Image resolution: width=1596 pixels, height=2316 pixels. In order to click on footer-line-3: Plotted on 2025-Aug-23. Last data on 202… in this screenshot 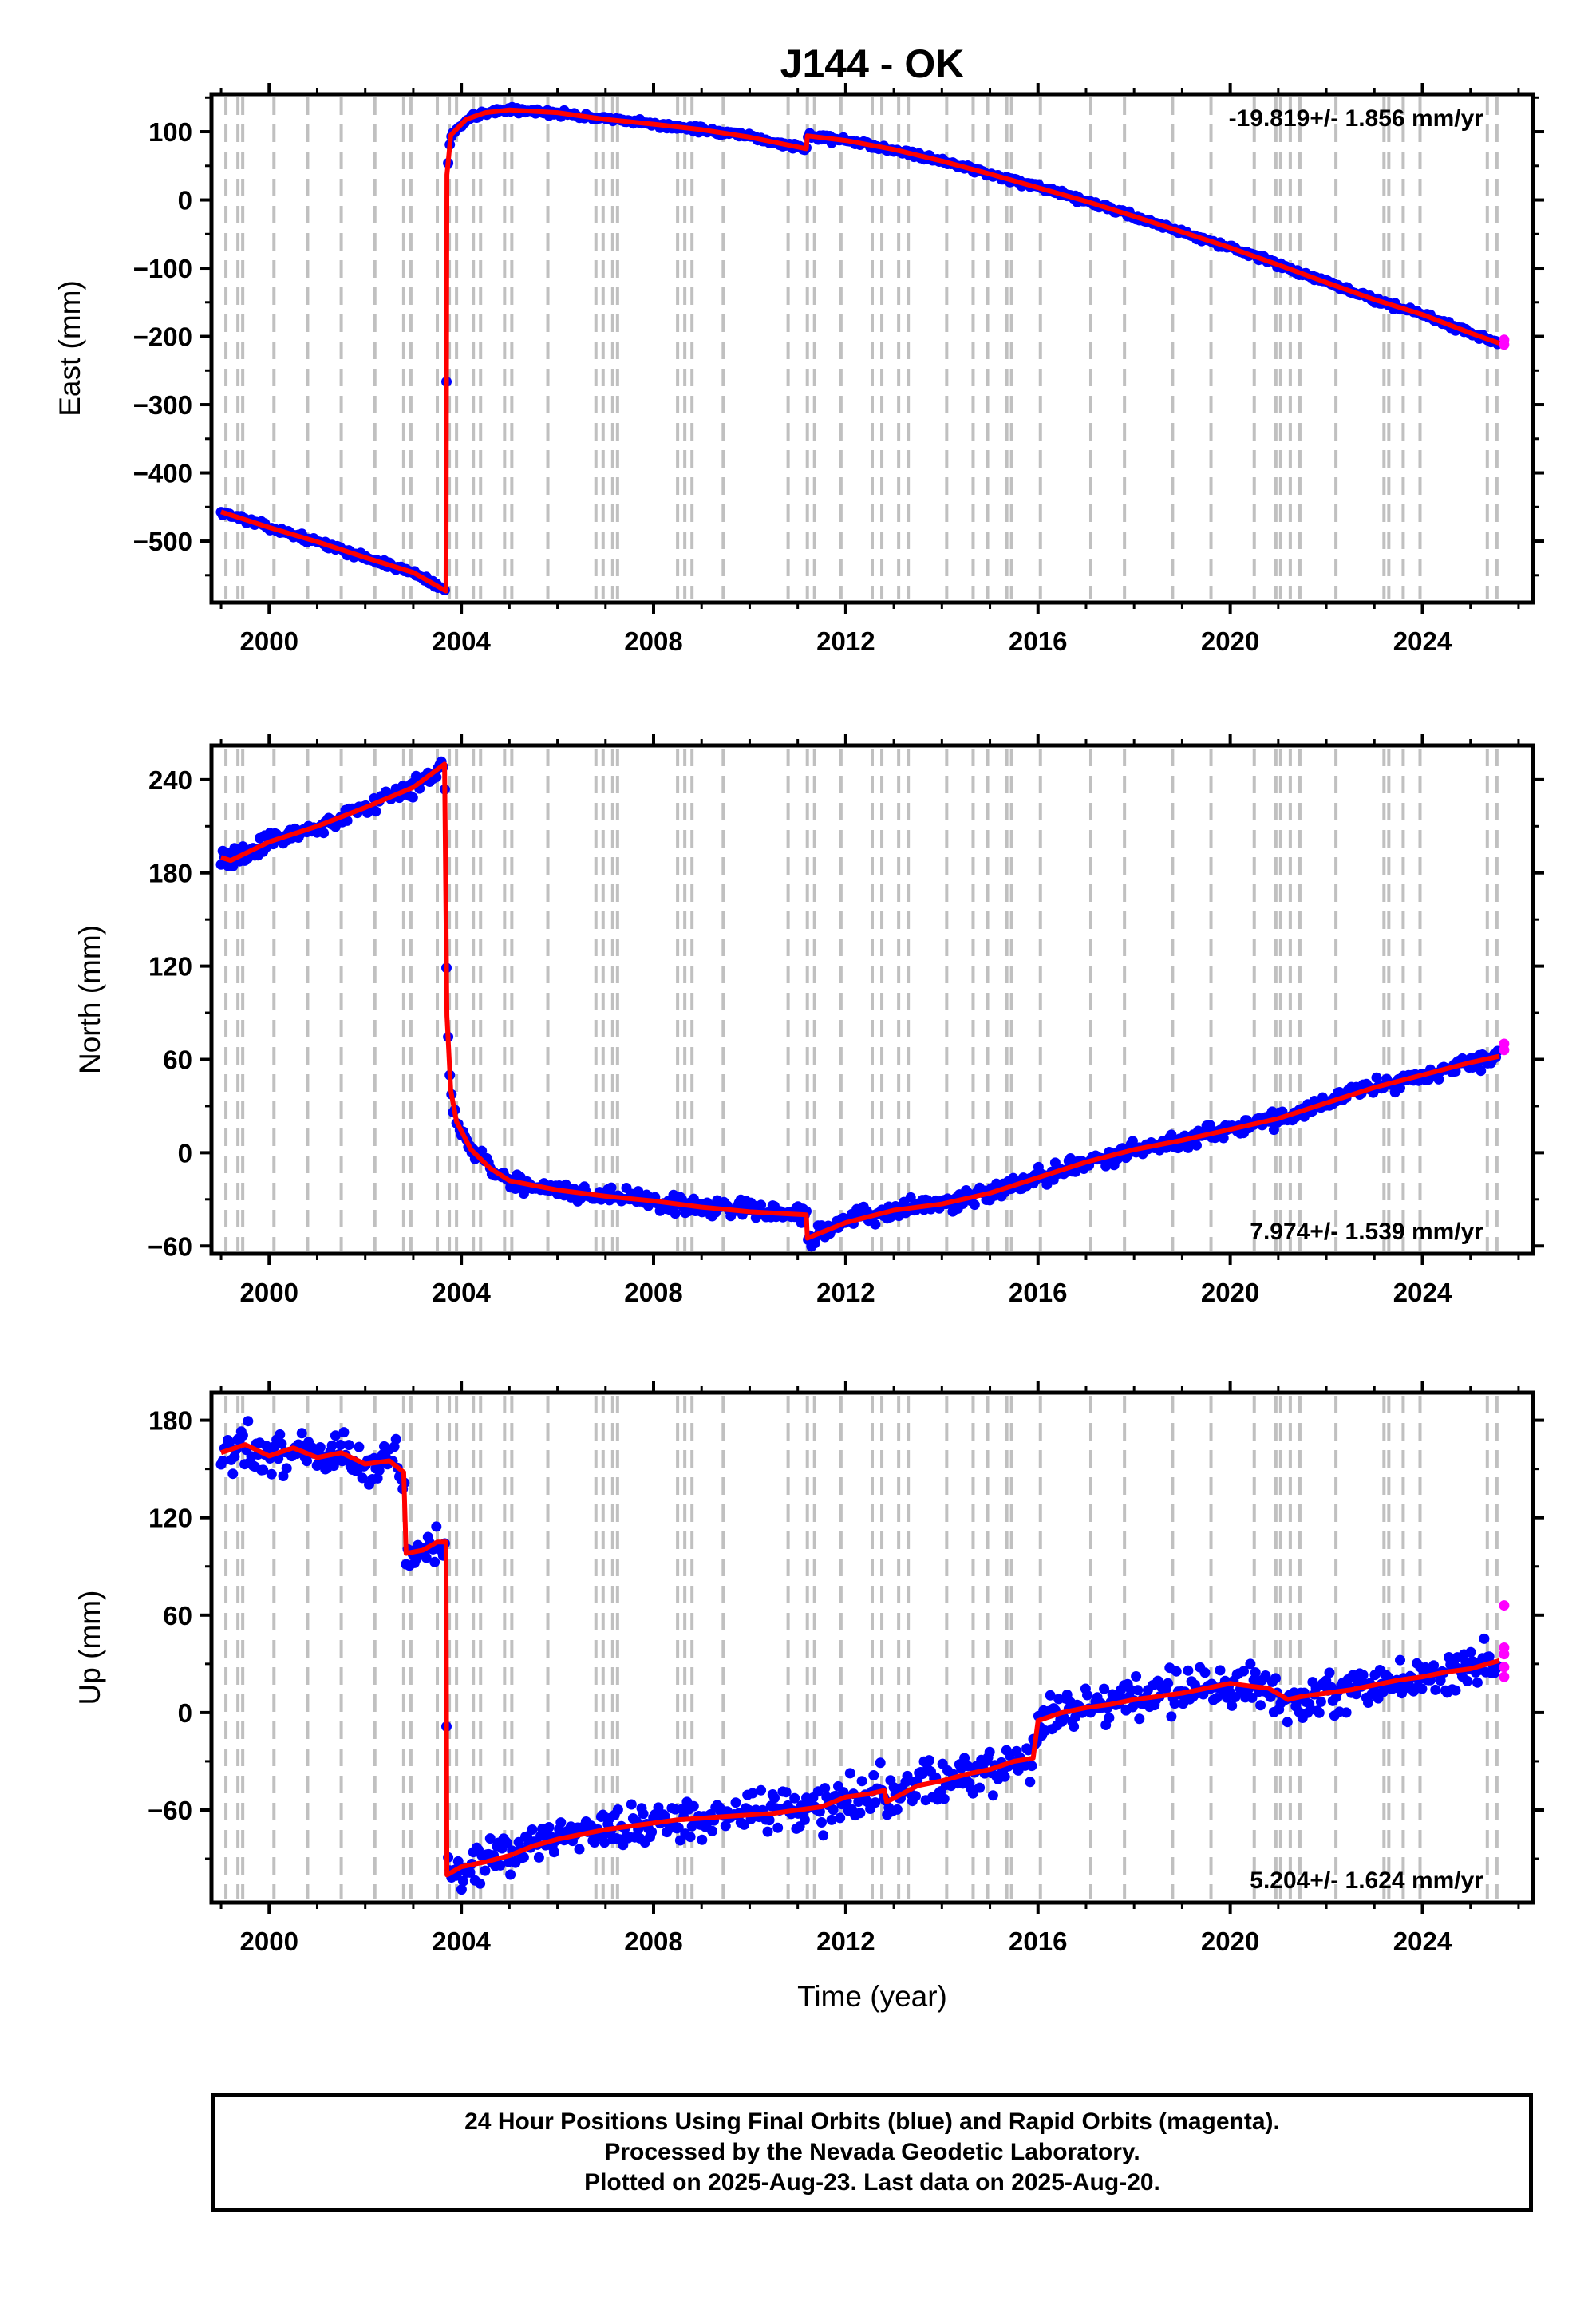, I will do `click(872, 2182)`.